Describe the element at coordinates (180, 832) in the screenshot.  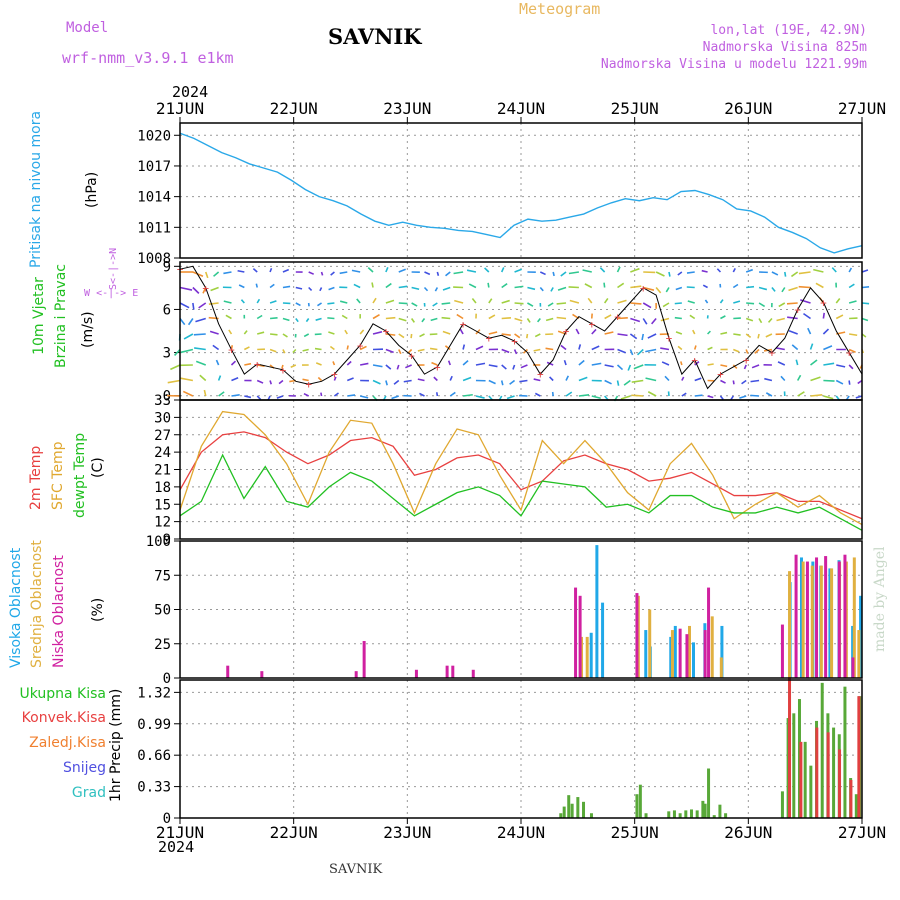
I see `x-axis-label-bottom: 21JUN` at that location.